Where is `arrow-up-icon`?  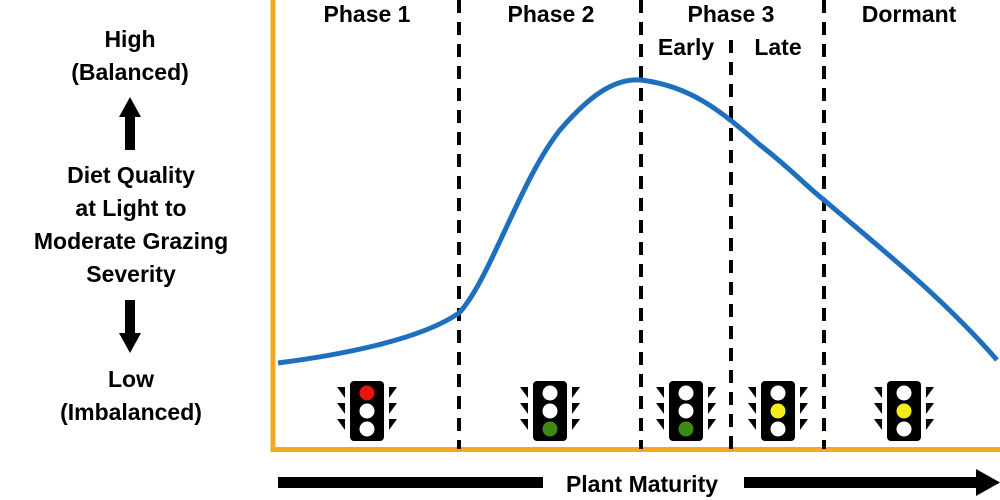
arrow-up-icon is located at coordinates (130, 123).